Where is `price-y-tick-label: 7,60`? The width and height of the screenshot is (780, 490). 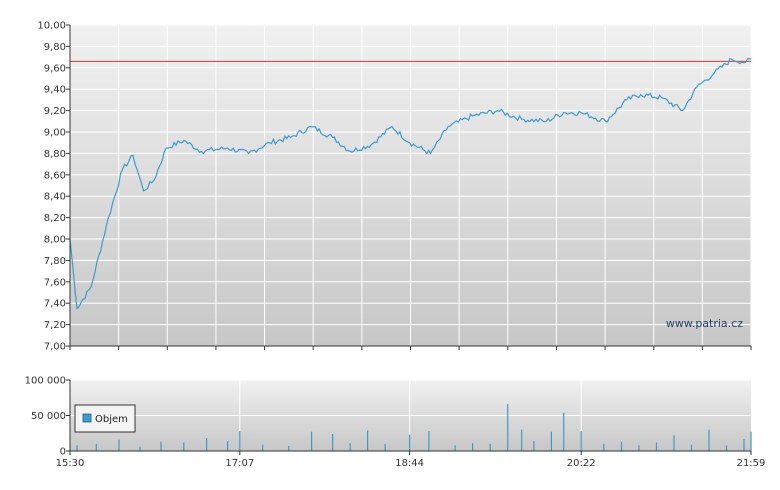
price-y-tick-label: 7,60 is located at coordinates (55, 282).